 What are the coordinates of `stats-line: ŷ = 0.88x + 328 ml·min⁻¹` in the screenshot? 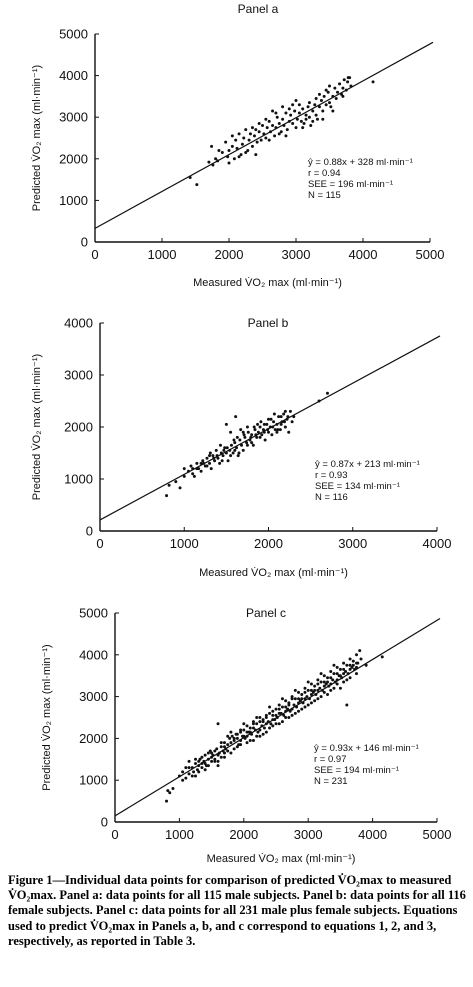 It's located at (360, 162).